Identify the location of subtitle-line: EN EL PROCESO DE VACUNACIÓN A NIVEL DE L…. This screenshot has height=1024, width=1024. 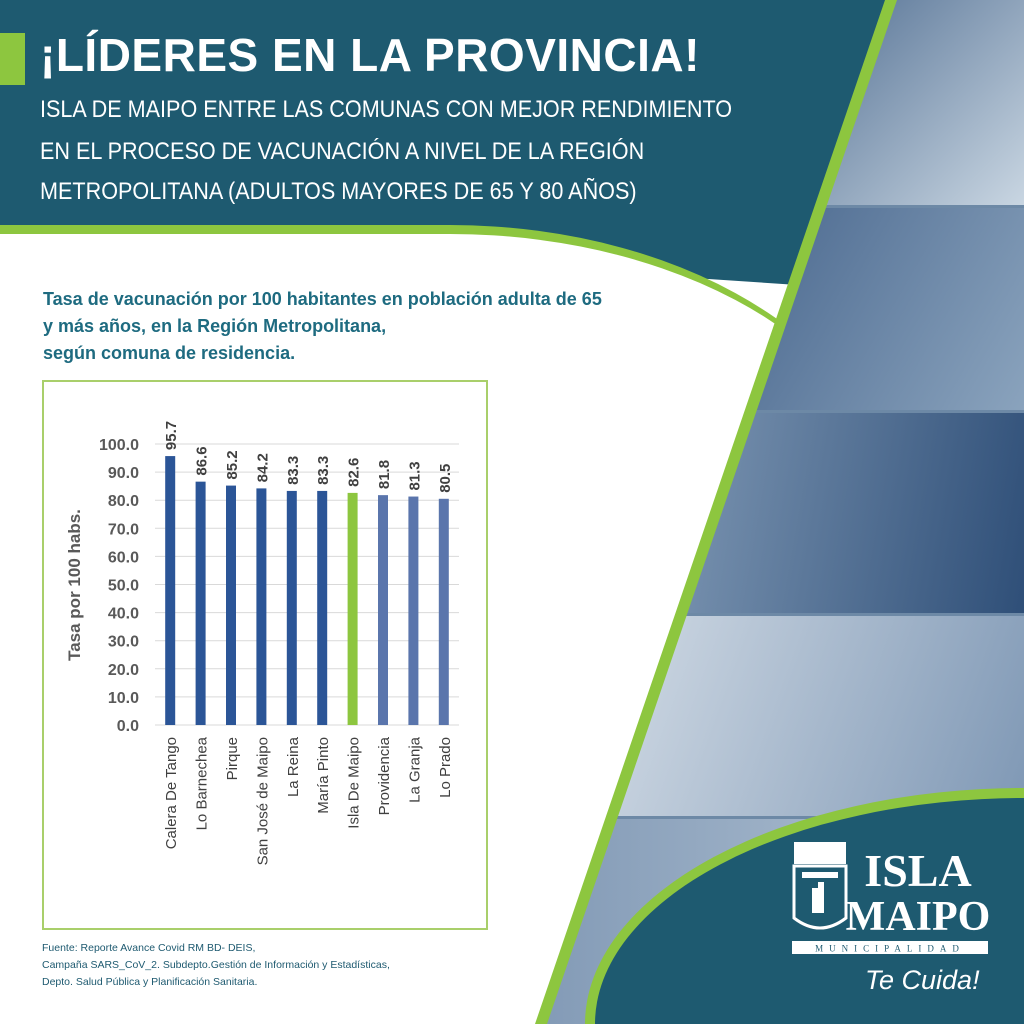
(342, 151).